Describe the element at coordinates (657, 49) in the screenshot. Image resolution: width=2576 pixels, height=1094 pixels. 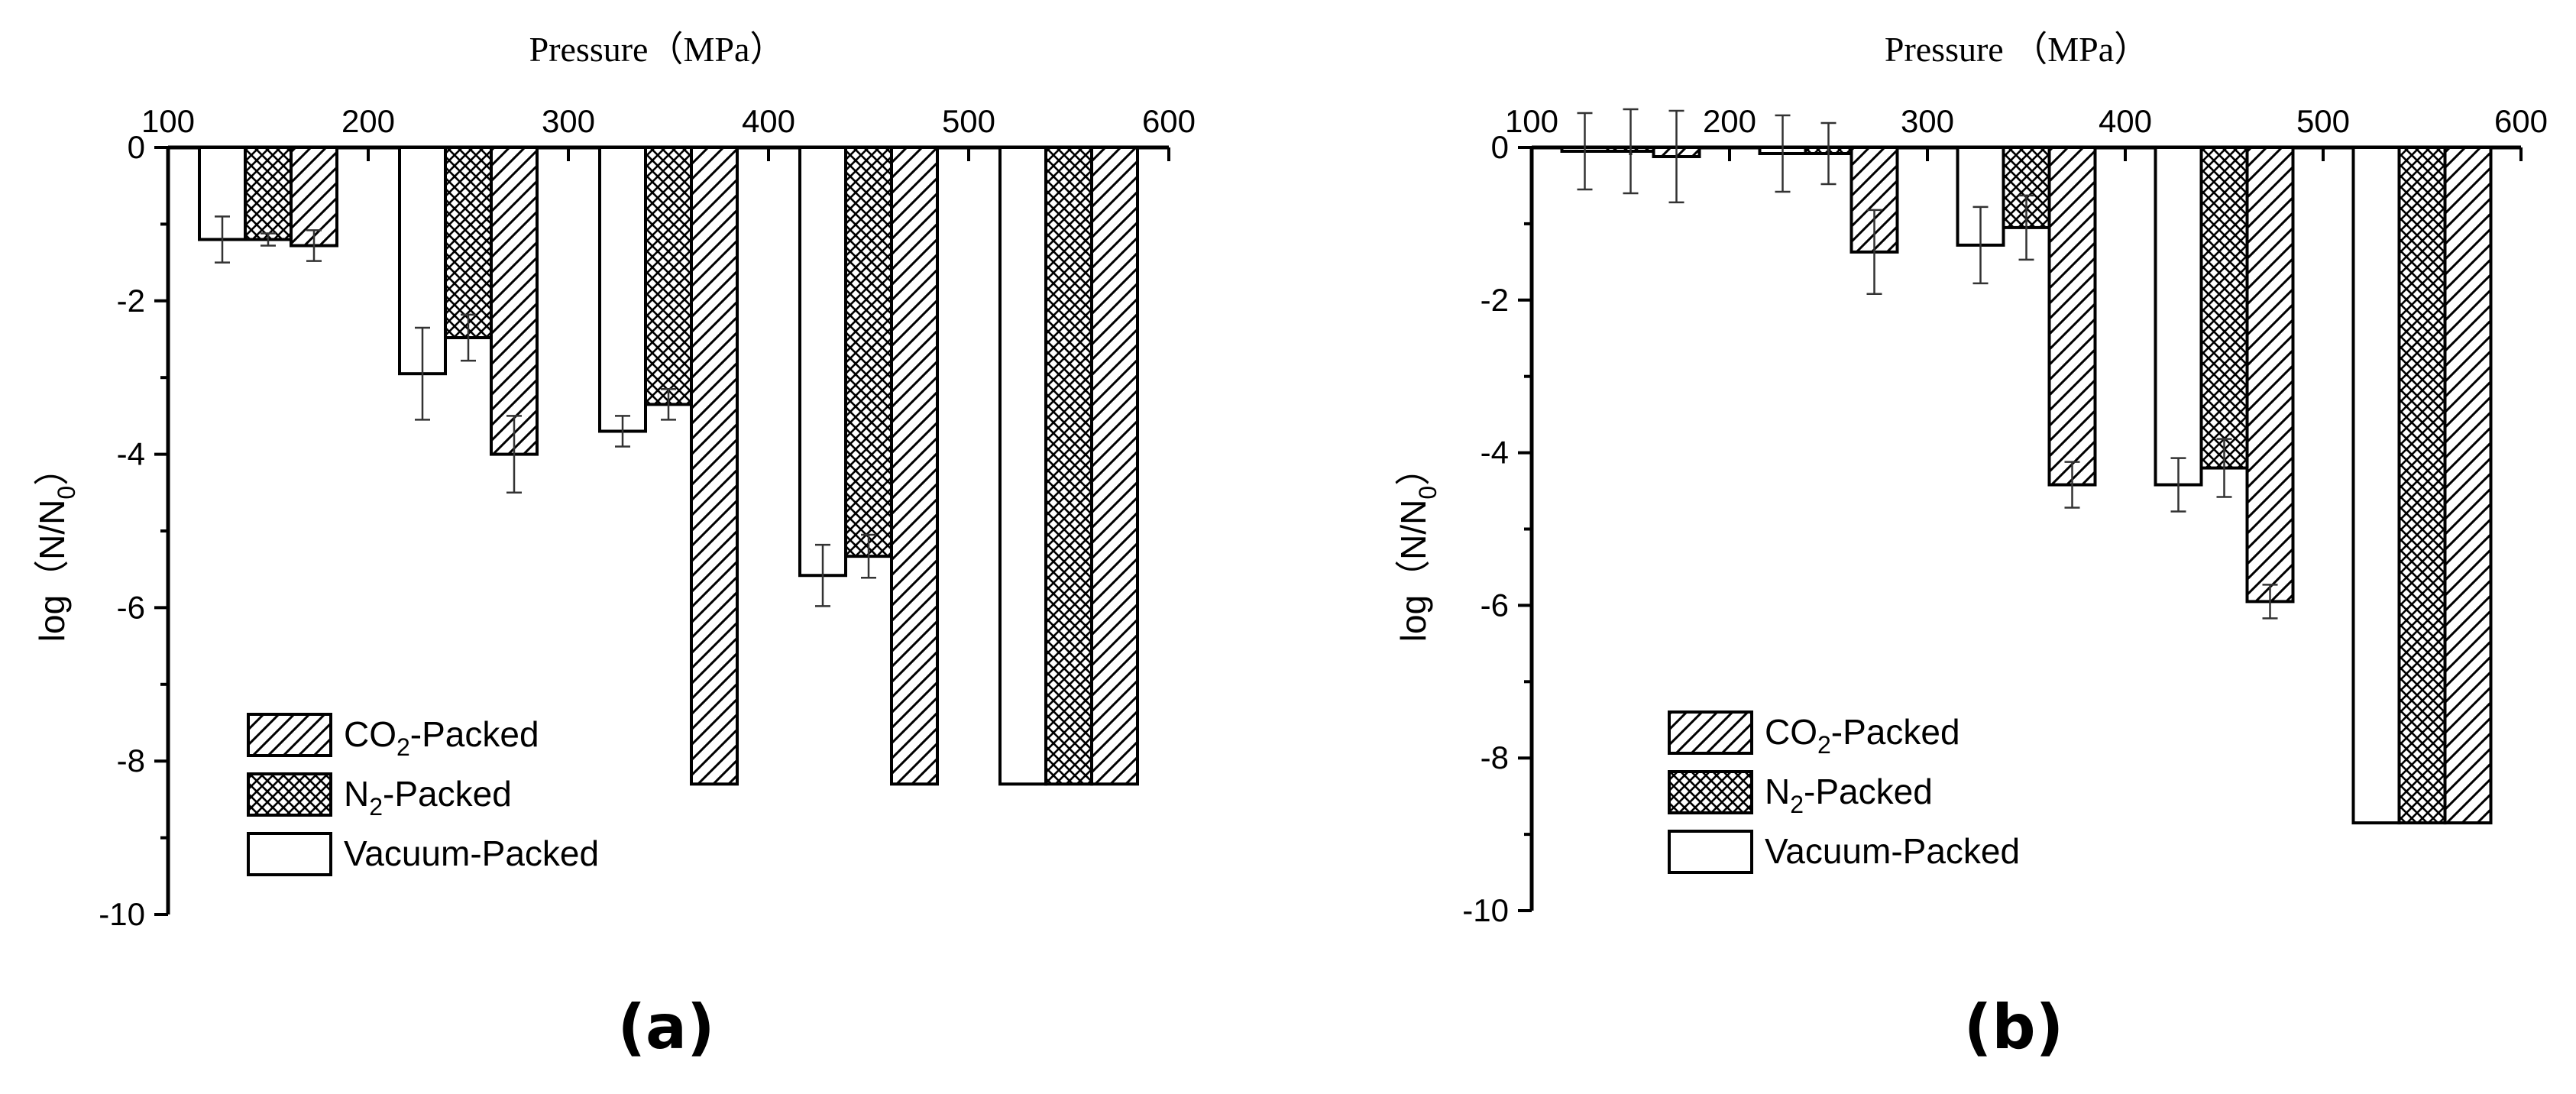
I see `x-axis-title: Pressure（MPa）` at that location.